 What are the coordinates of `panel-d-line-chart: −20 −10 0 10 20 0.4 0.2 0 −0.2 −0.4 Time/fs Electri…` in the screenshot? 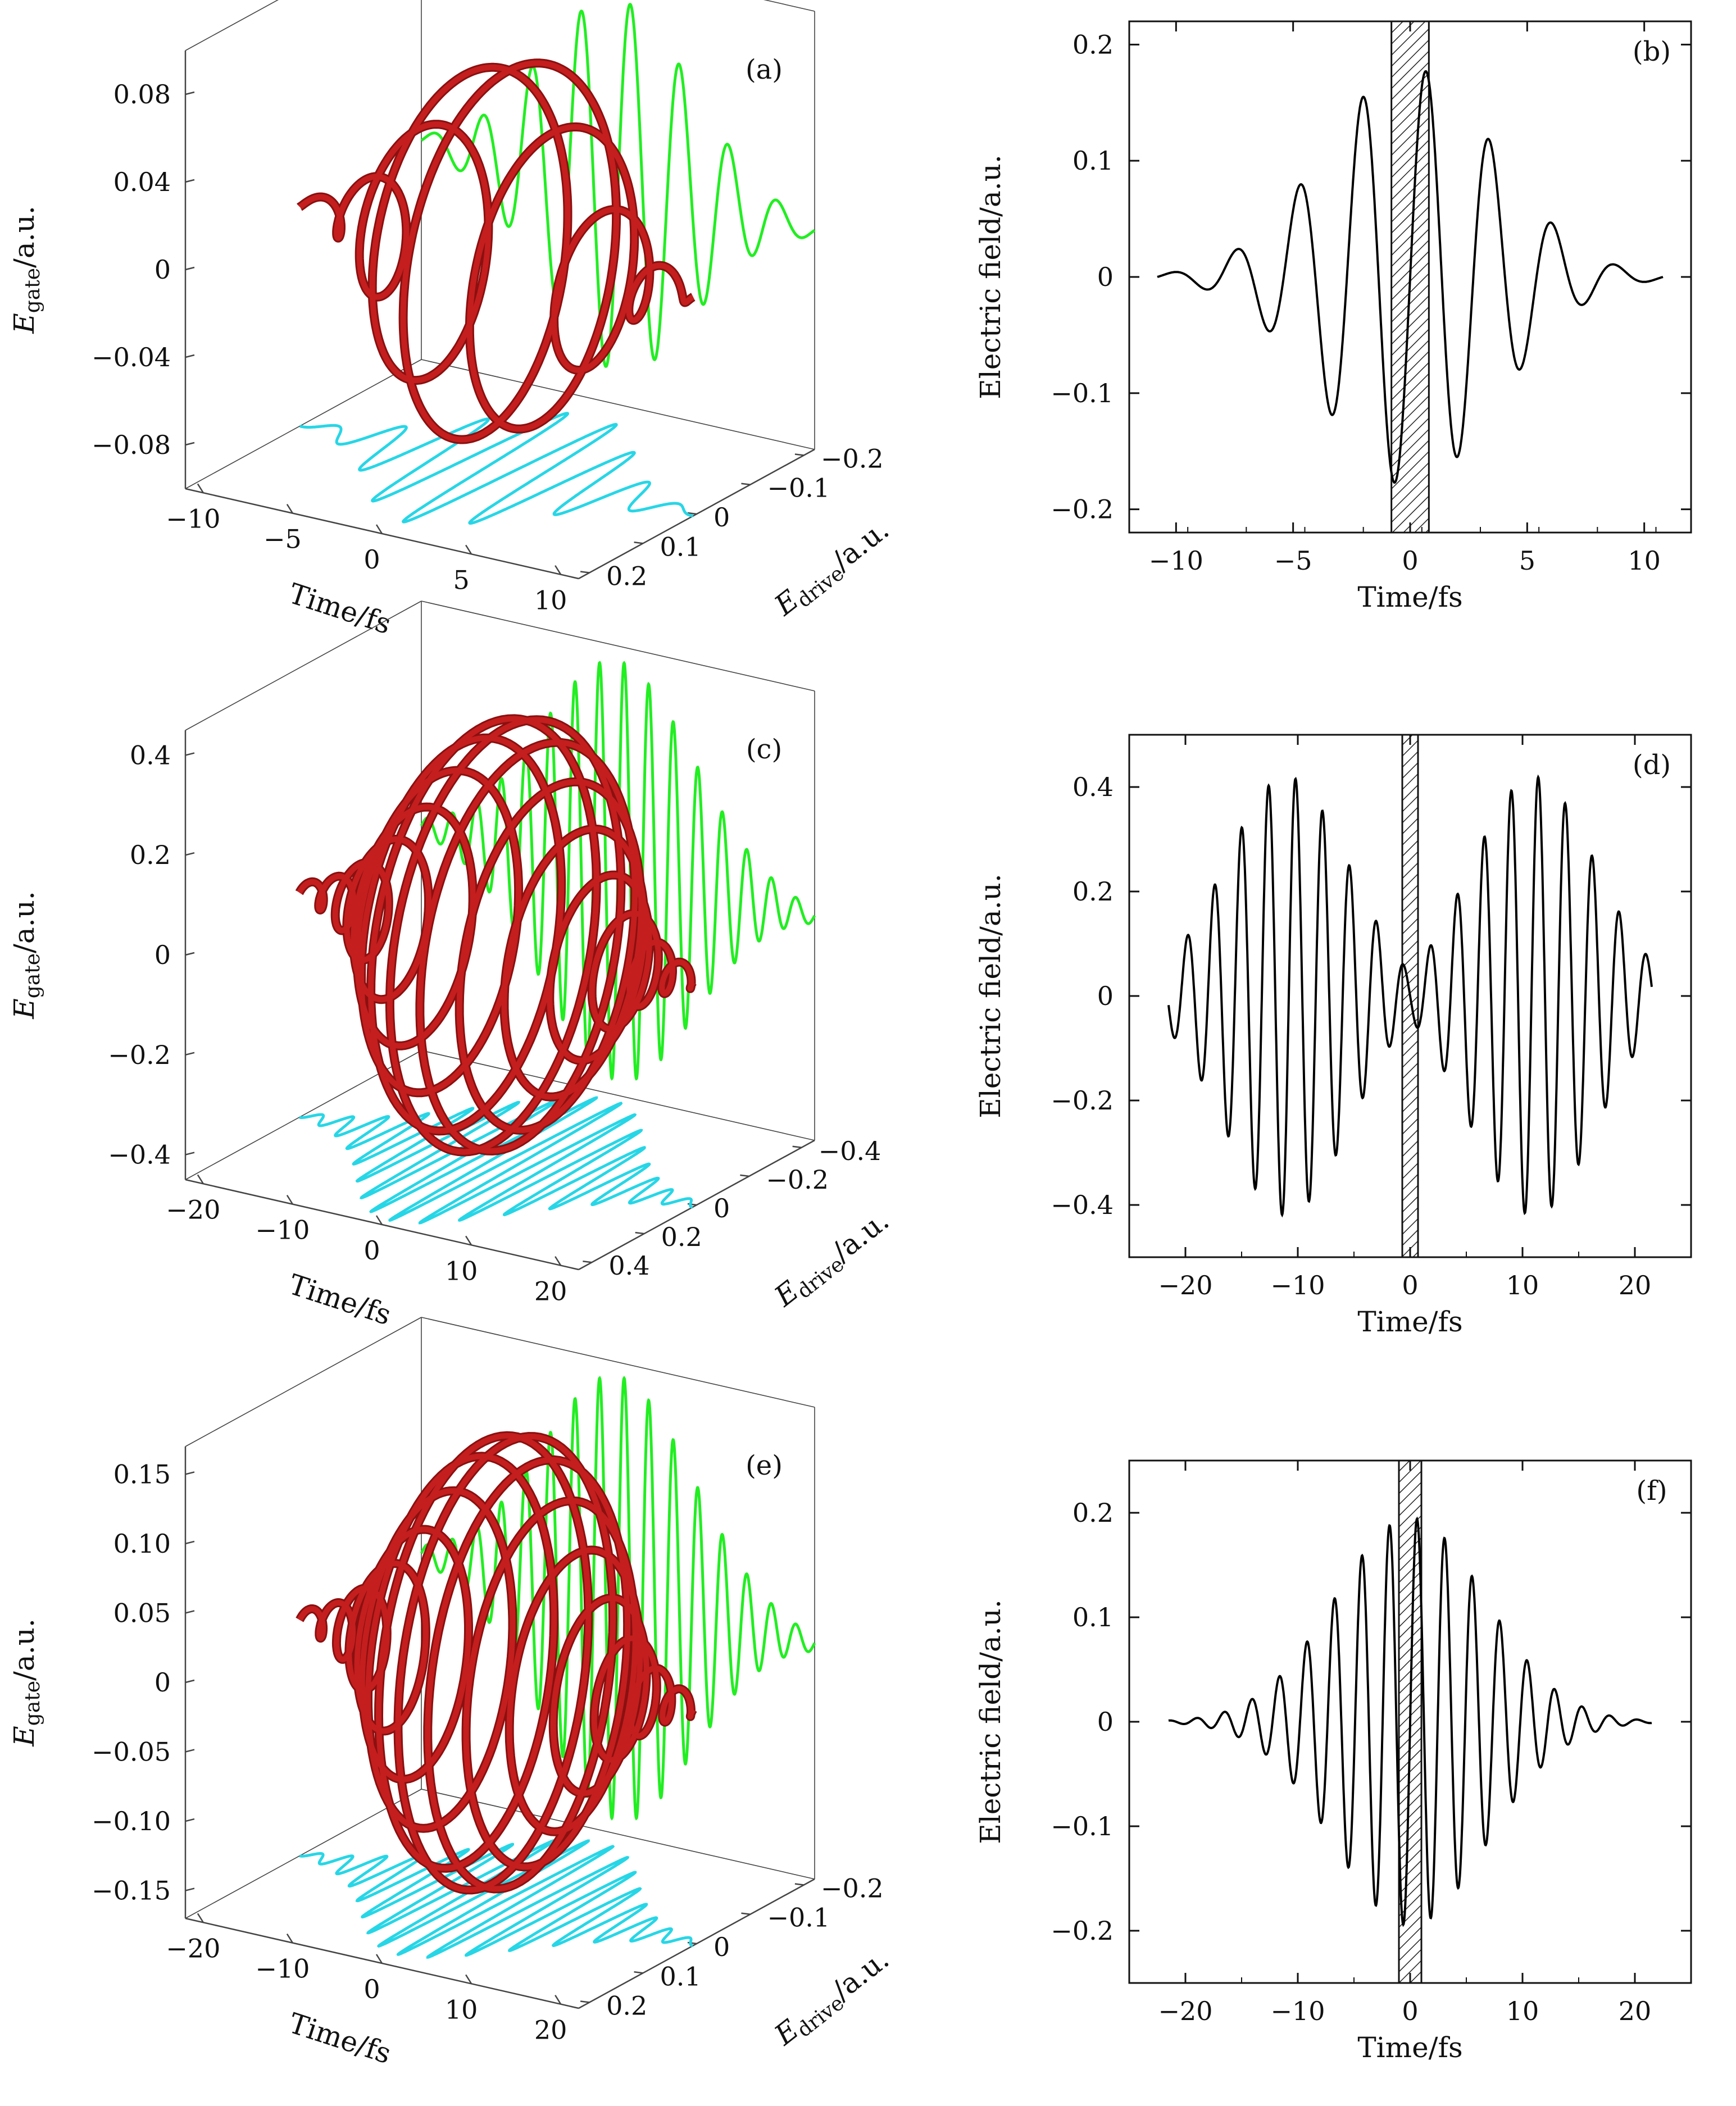 It's located at (1333, 1036).